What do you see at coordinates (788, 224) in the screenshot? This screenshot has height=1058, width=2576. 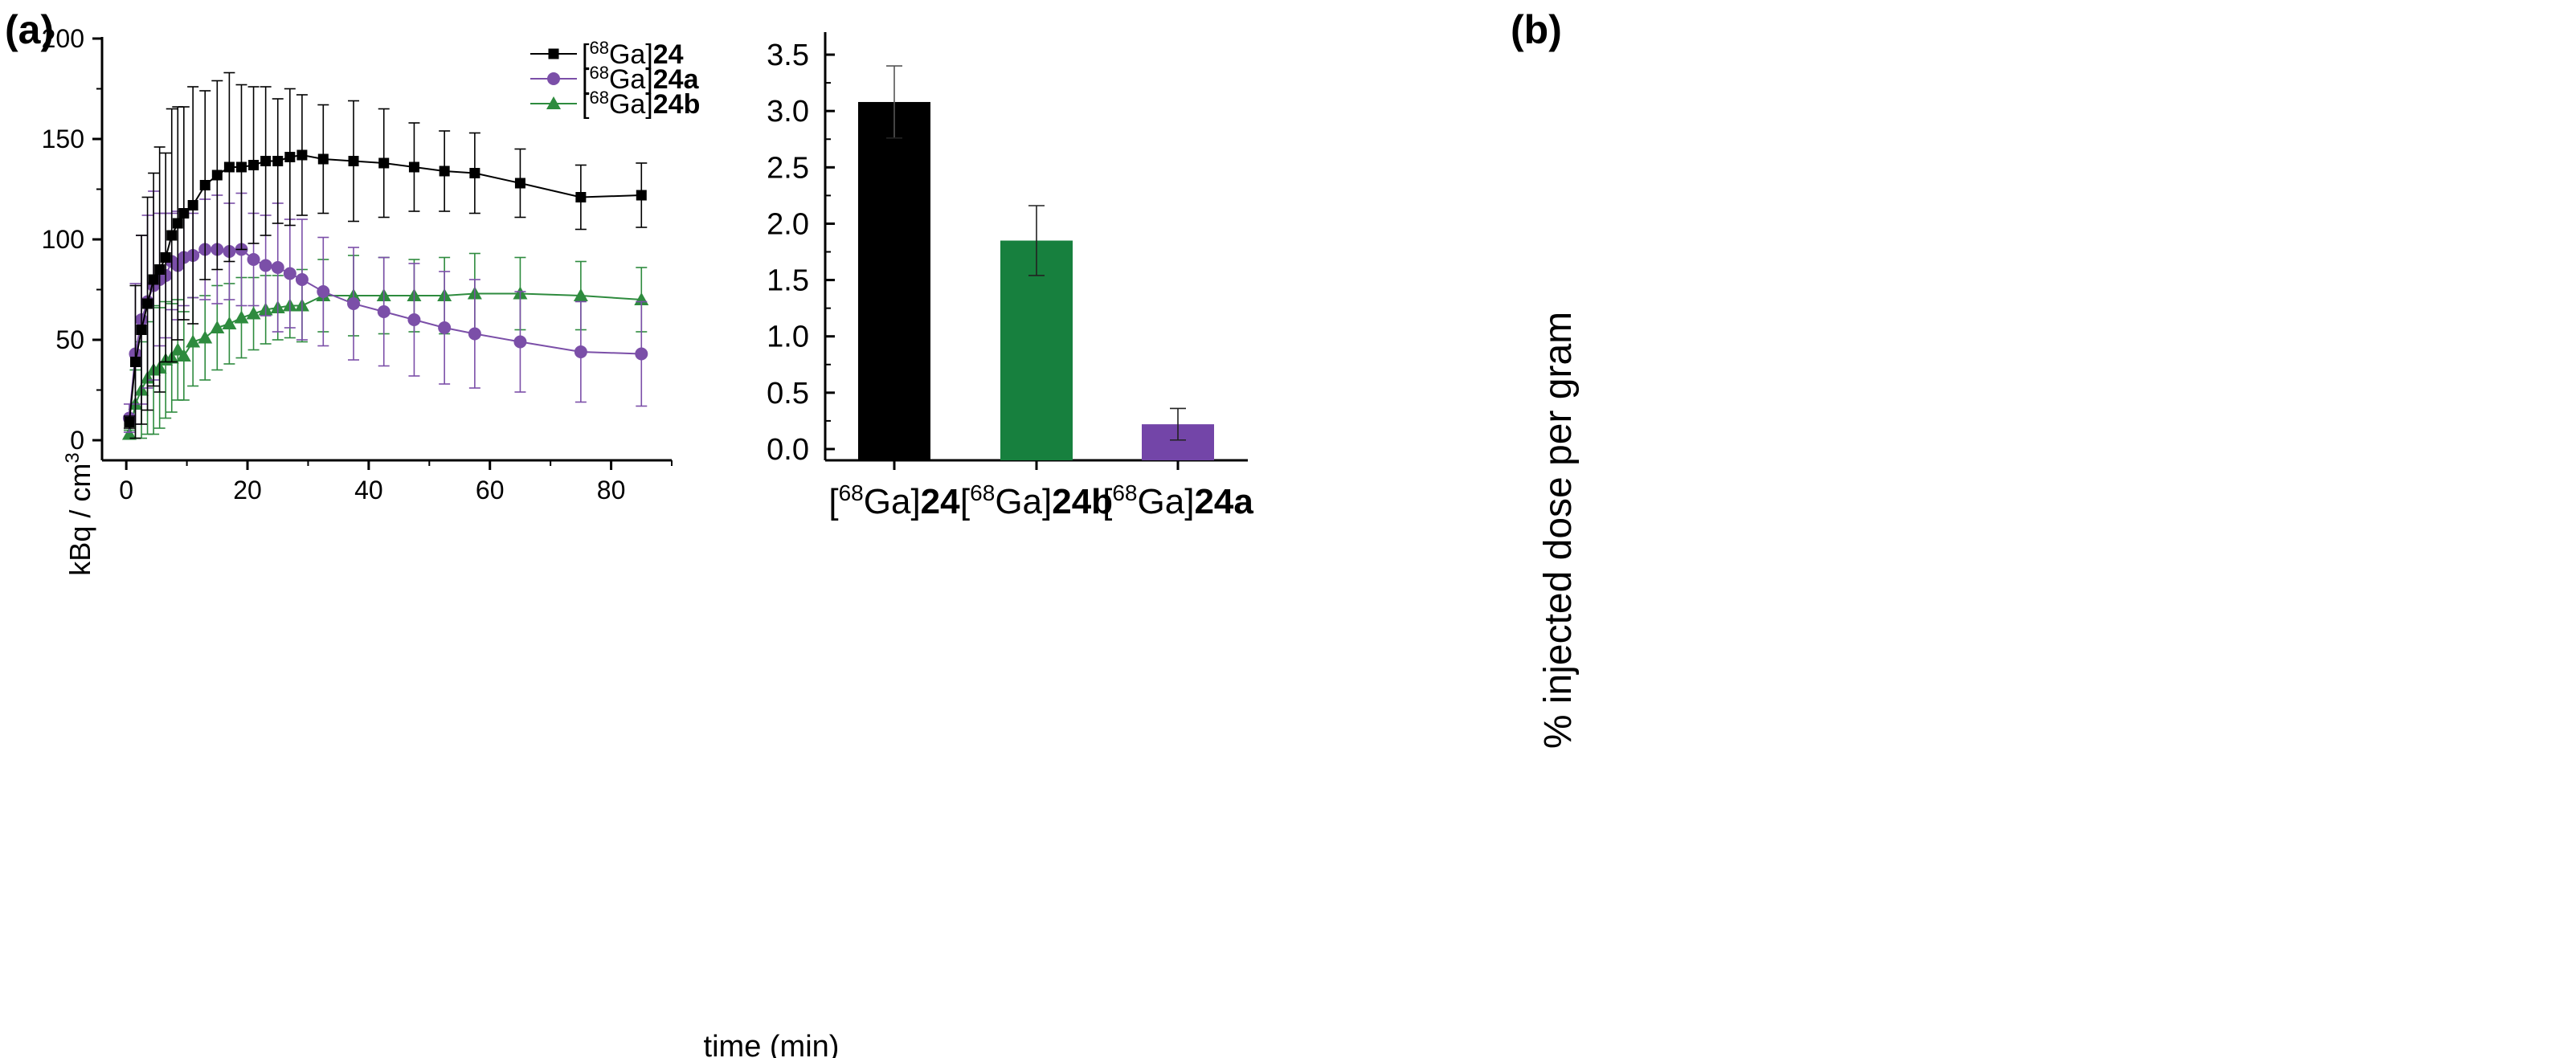 I see `chart-b-y-tick-label: 2.0` at bounding box center [788, 224].